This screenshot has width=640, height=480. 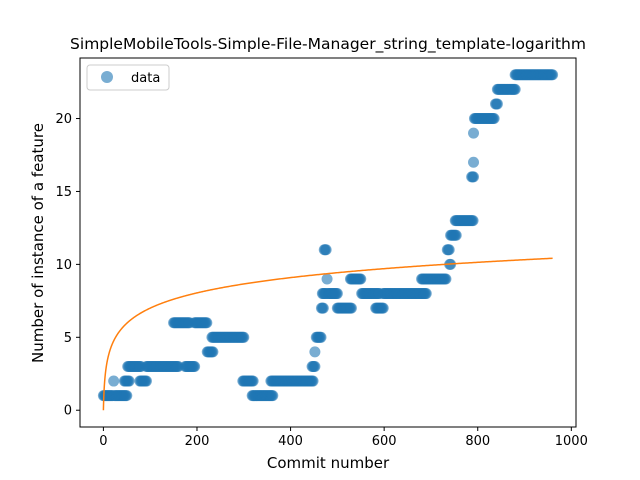 What do you see at coordinates (63, 119) in the screenshot?
I see `y-tick-label: 20` at bounding box center [63, 119].